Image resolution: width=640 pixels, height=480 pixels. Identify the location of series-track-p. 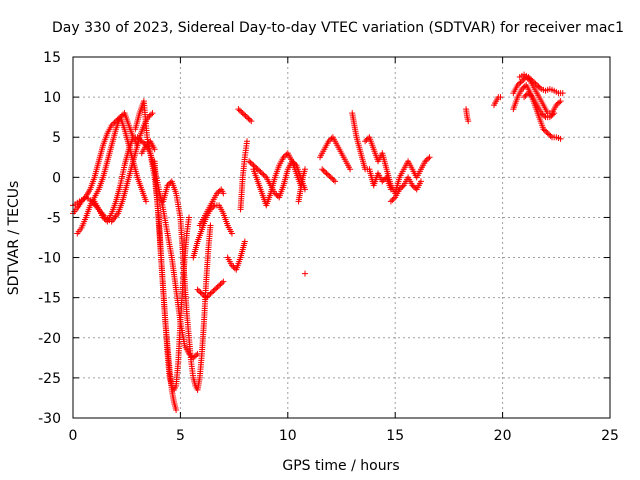
(277, 179).